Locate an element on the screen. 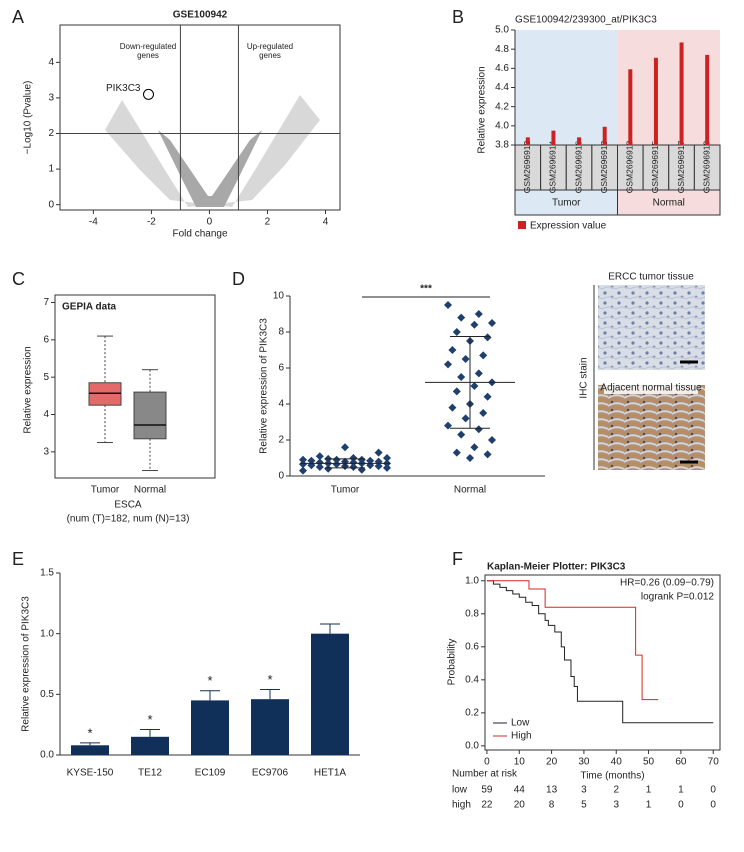  x-tick-label: GSM2696912 is located at coordinates (527, 167).